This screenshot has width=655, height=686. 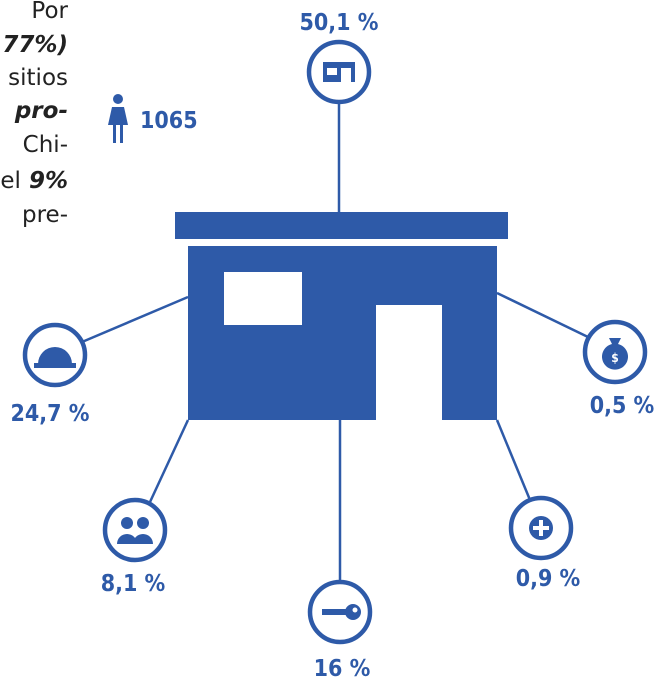 I want to click on person-count: 1065, so click(x=169, y=121).